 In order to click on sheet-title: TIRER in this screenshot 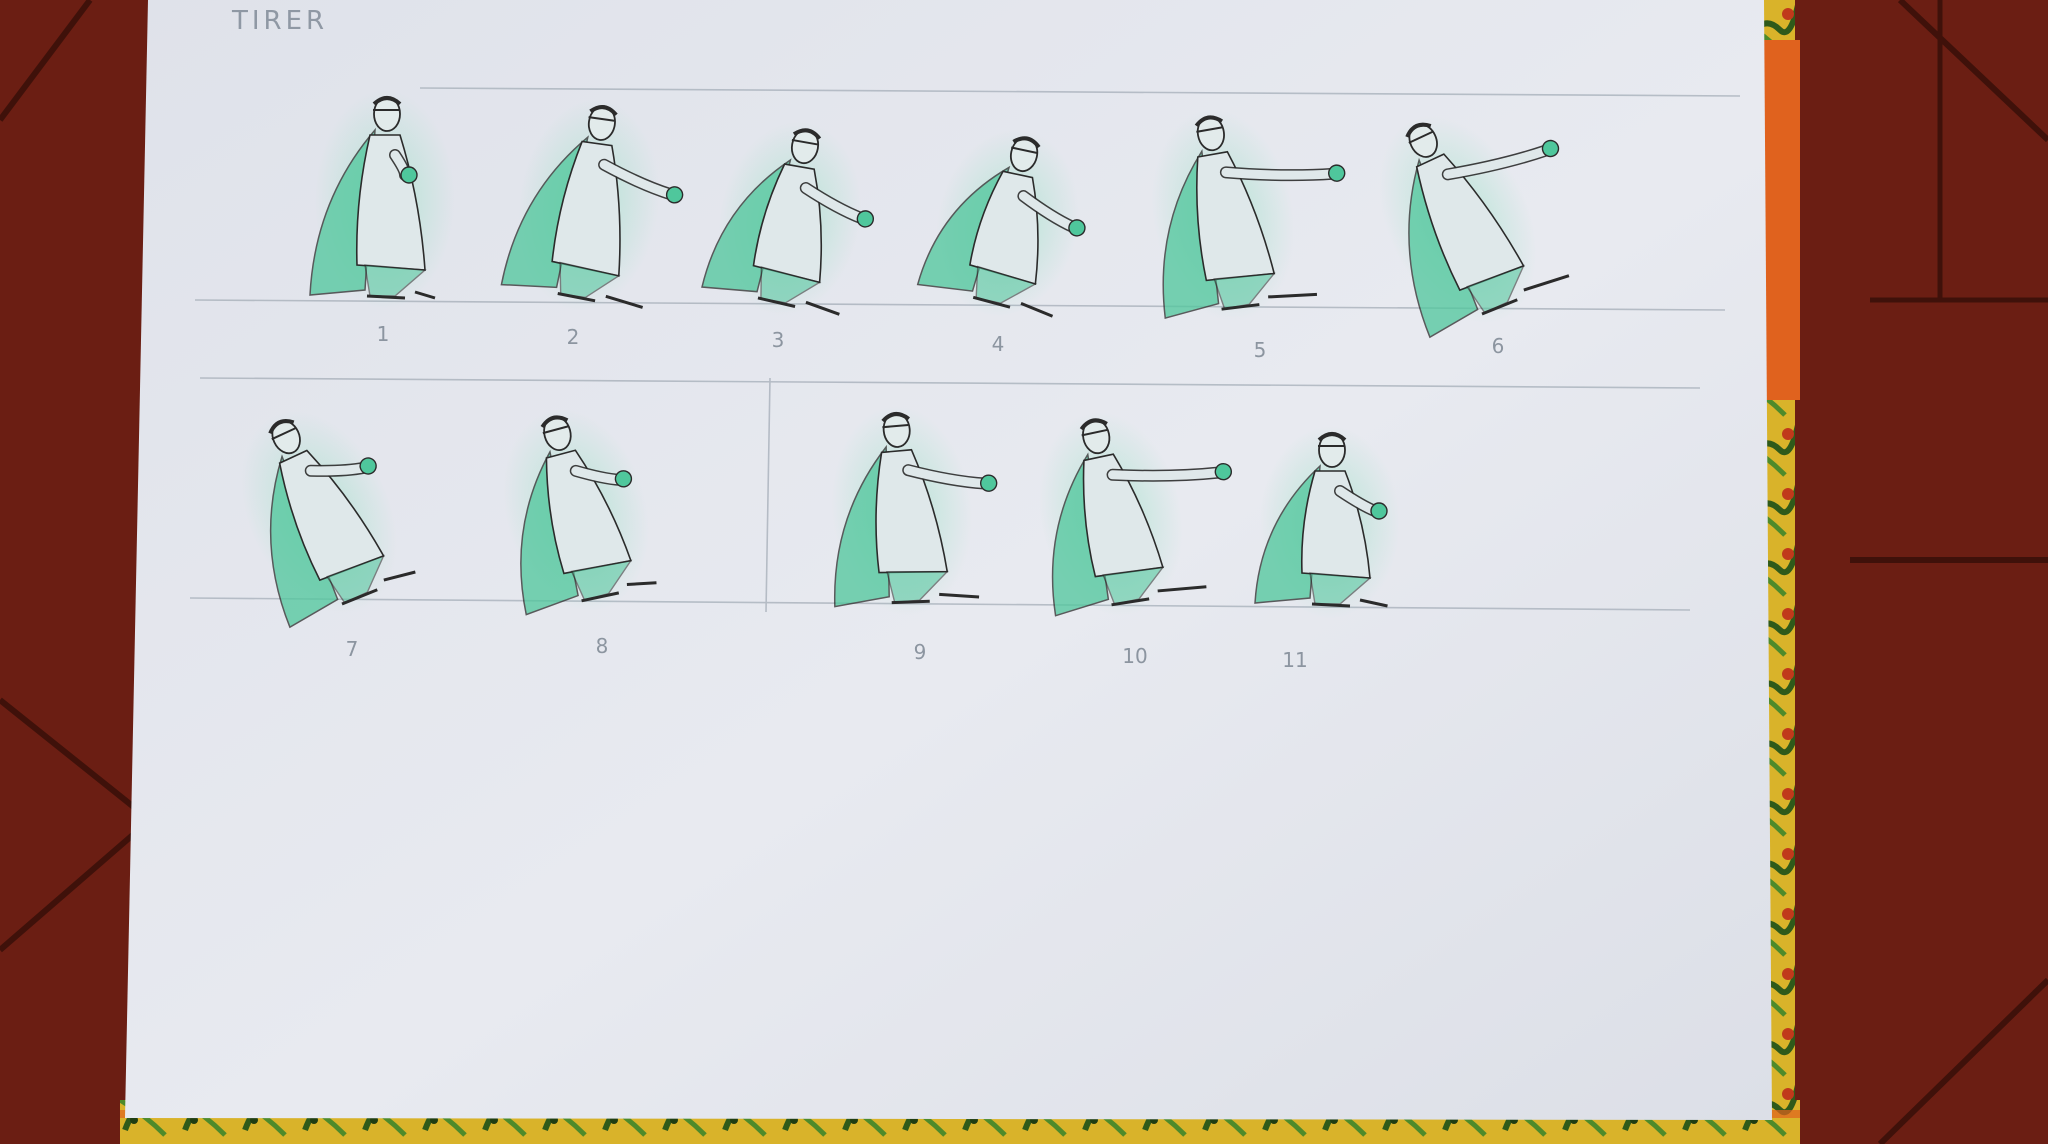, I will do `click(280, 21)`.